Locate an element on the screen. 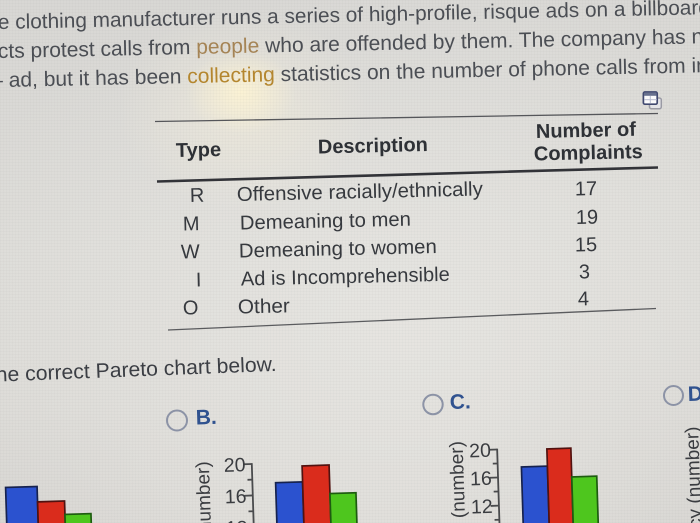  svg-text: B. is located at coordinates (206, 418).